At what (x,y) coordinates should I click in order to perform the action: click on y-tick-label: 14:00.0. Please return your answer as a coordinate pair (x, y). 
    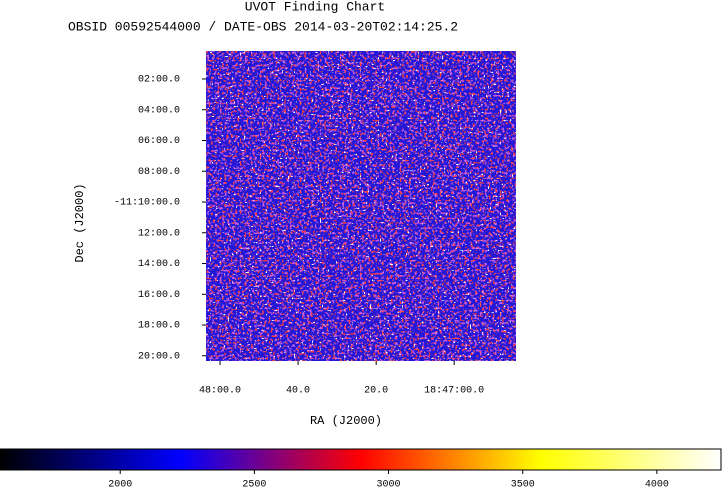
    Looking at the image, I should click on (159, 264).